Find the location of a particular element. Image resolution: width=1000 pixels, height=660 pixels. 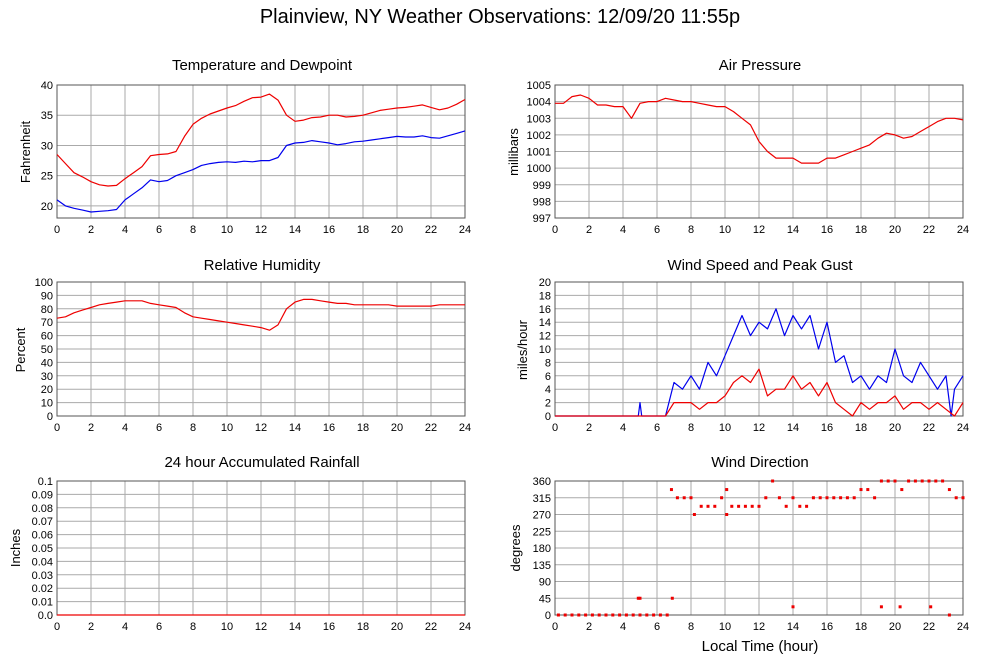

humidity-xtick-label: 24 is located at coordinates (465, 428).